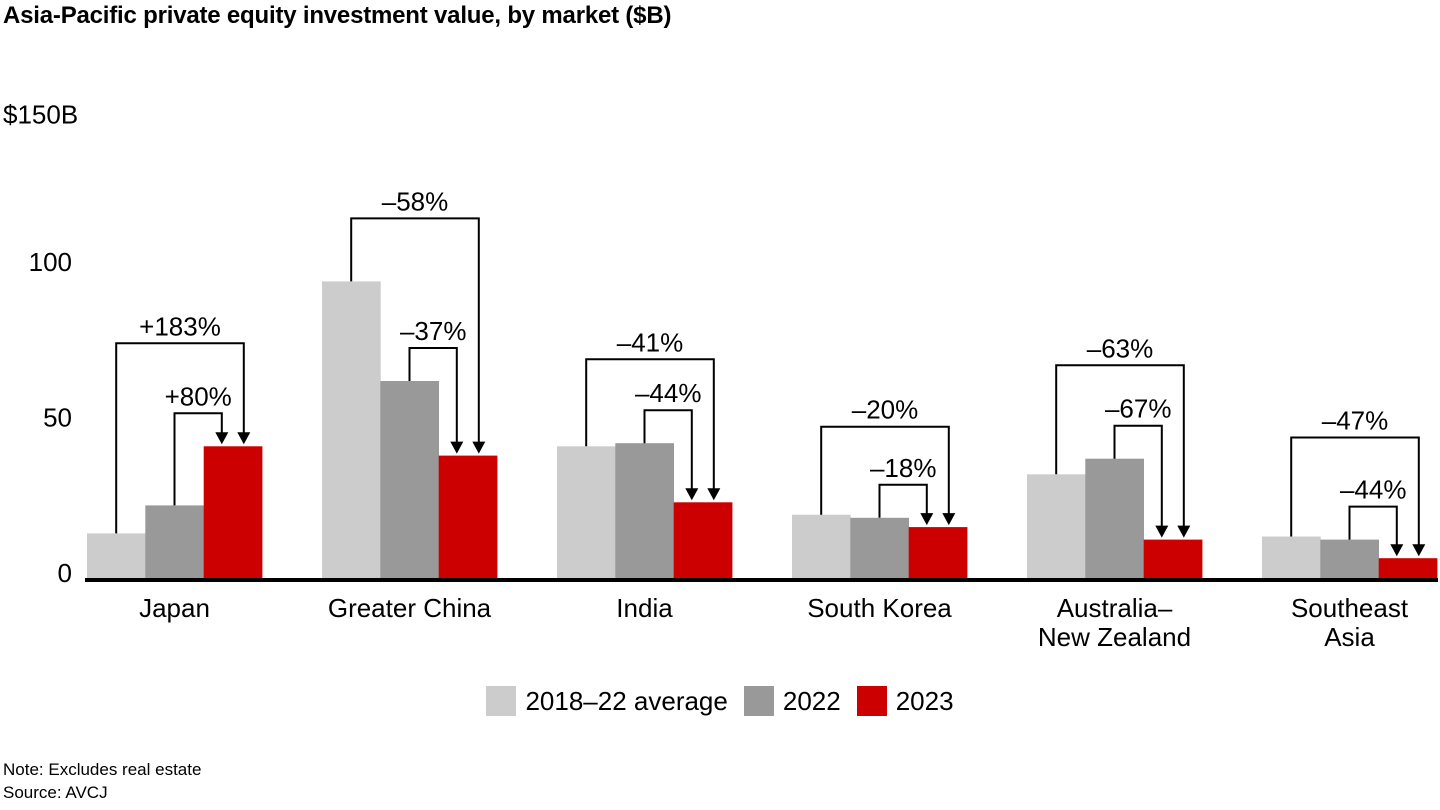 This screenshot has height=810, width=1440. Describe the element at coordinates (50, 262) in the screenshot. I see `y-tick-label: 100` at that location.